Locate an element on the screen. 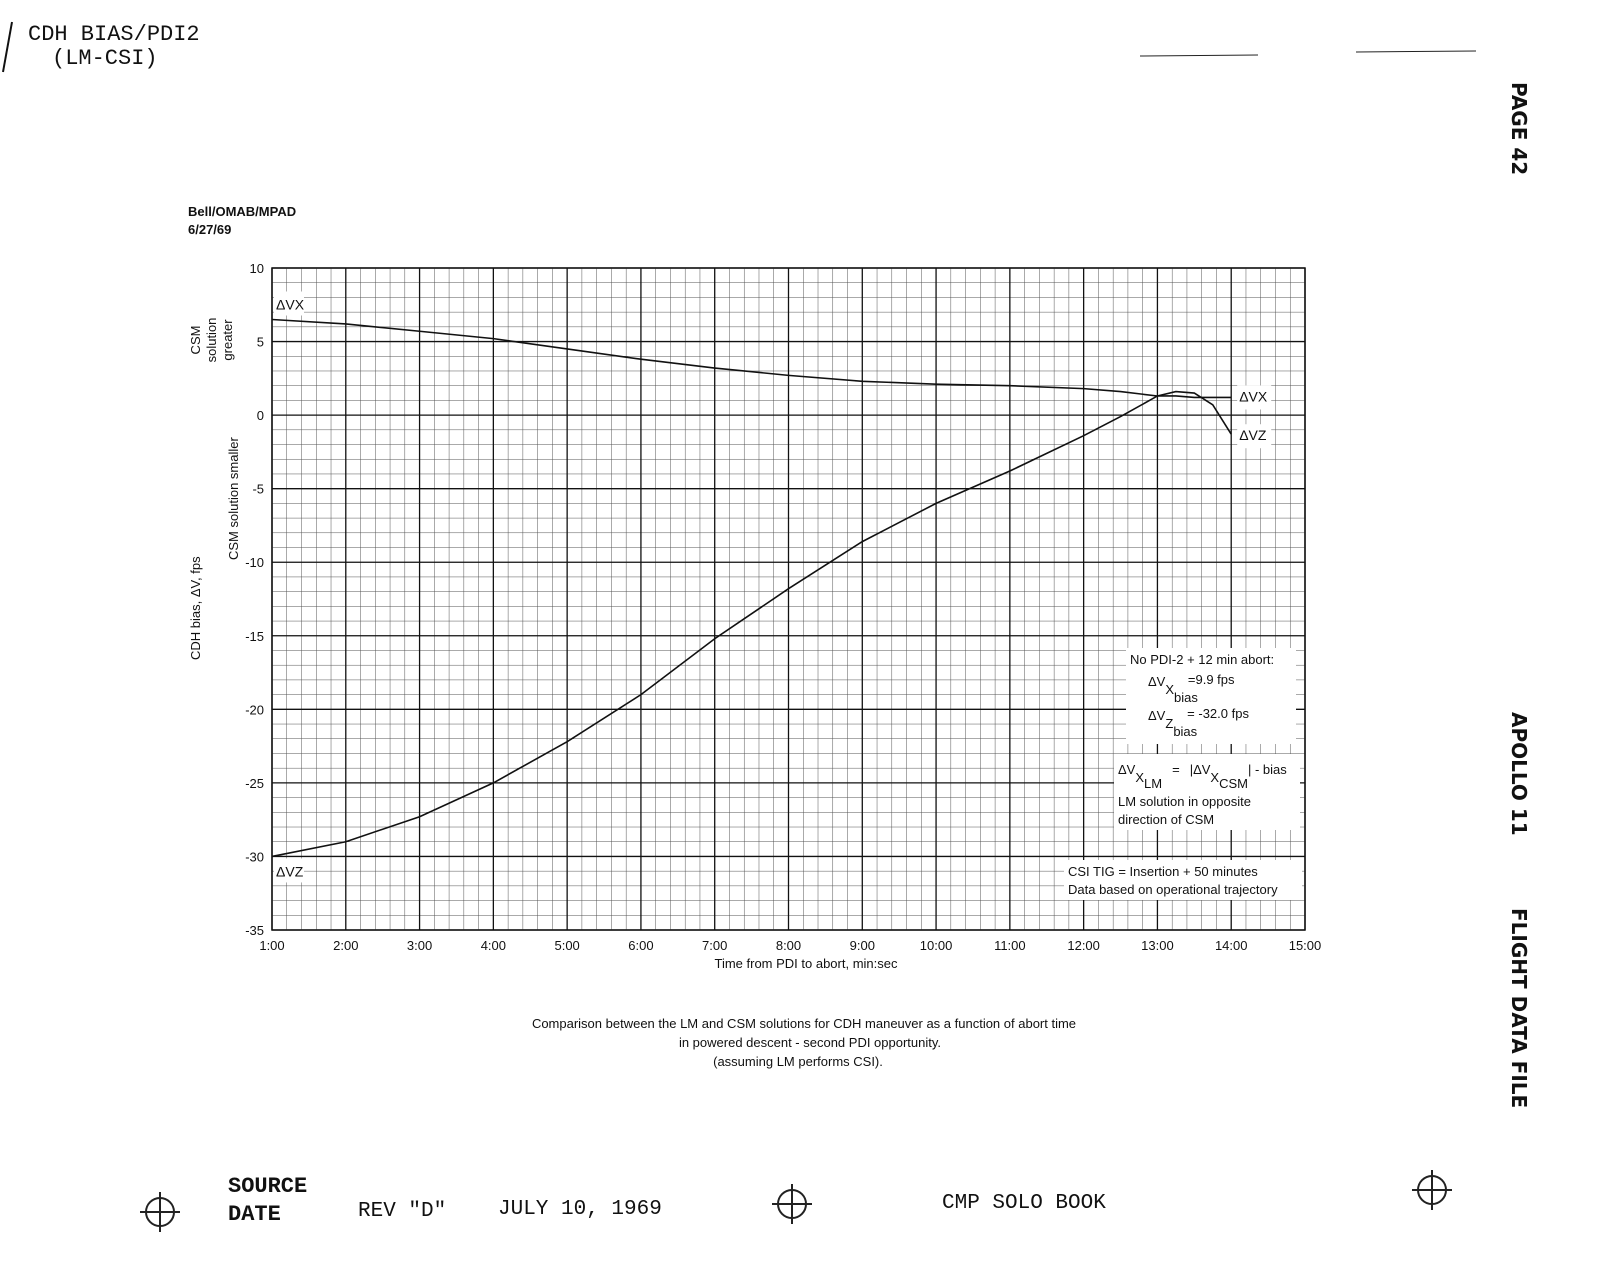  book-name: FLIGHT DATA FILE is located at coordinates (1519, 1008).